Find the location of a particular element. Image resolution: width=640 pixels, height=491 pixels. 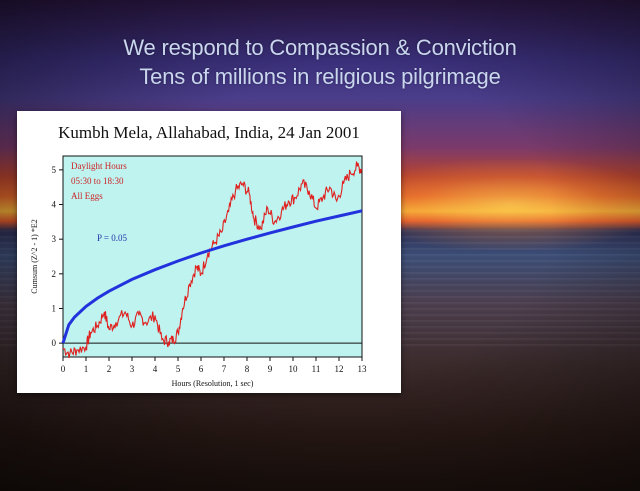

x-axis-label: Hours (Resolution, 1 sec) is located at coordinates (213, 383).